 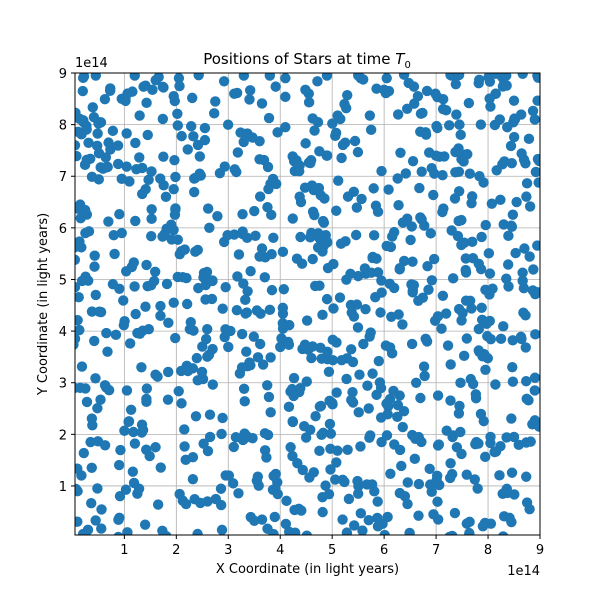 What do you see at coordinates (488, 550) in the screenshot?
I see `x-tick-label: 8` at bounding box center [488, 550].